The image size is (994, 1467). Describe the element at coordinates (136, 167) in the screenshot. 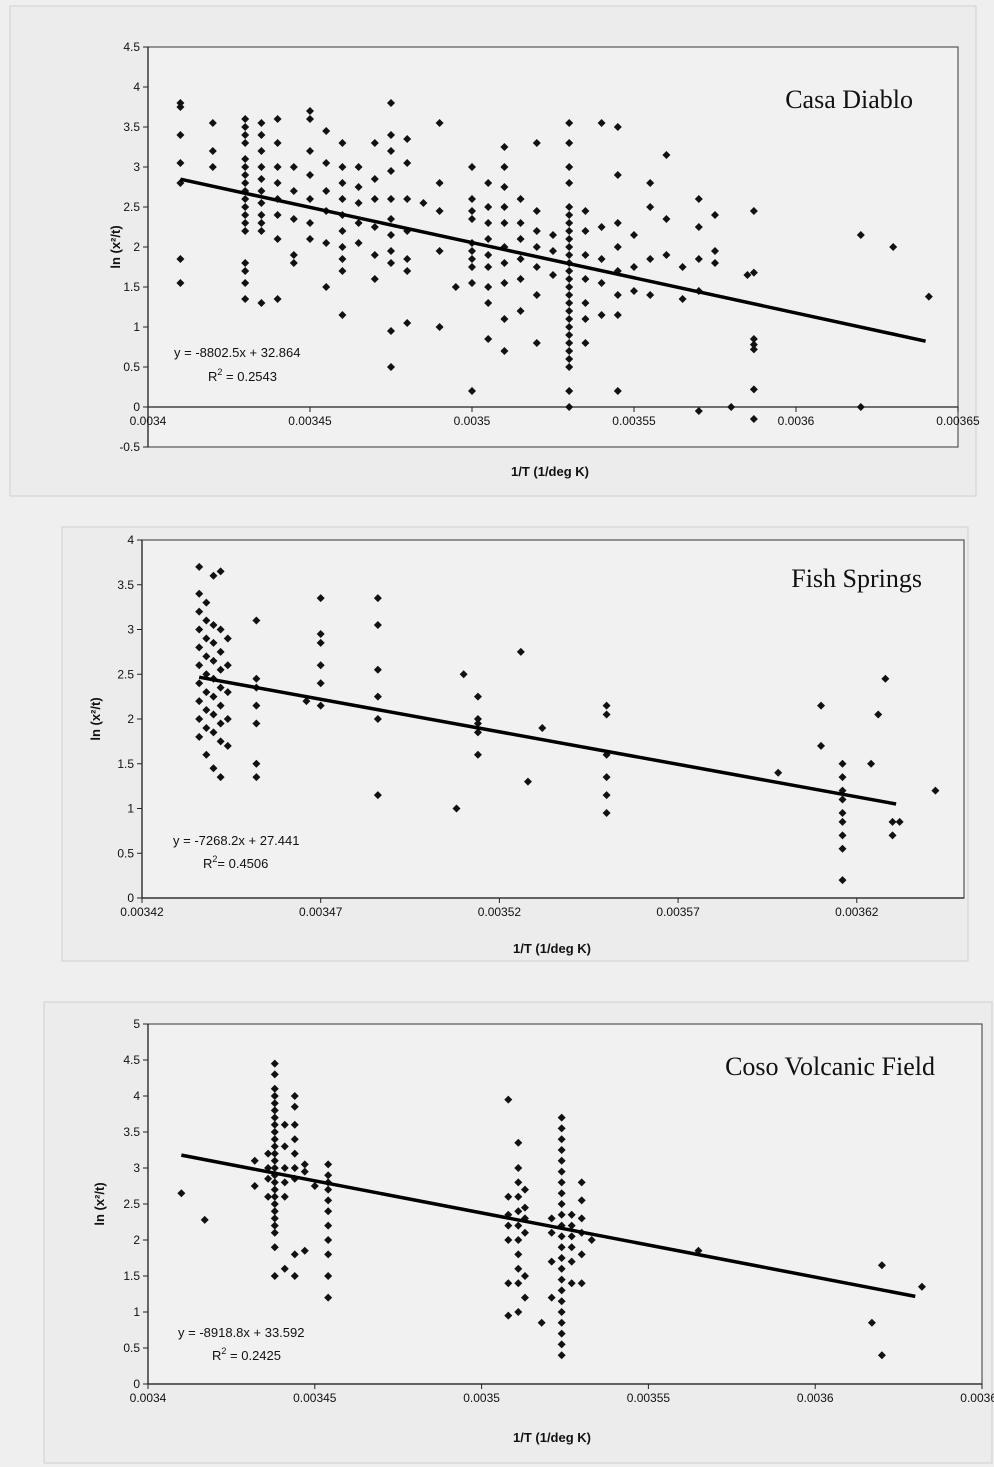

I see `y-tick-label: 3` at that location.